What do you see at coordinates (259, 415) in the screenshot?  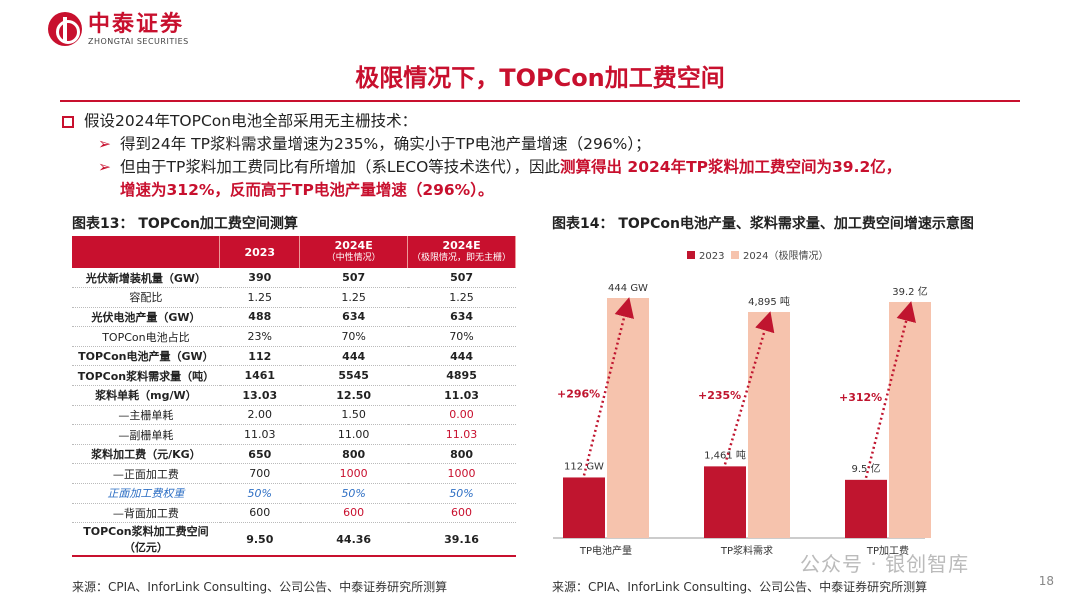 I see `cell-value: 2.00` at bounding box center [259, 415].